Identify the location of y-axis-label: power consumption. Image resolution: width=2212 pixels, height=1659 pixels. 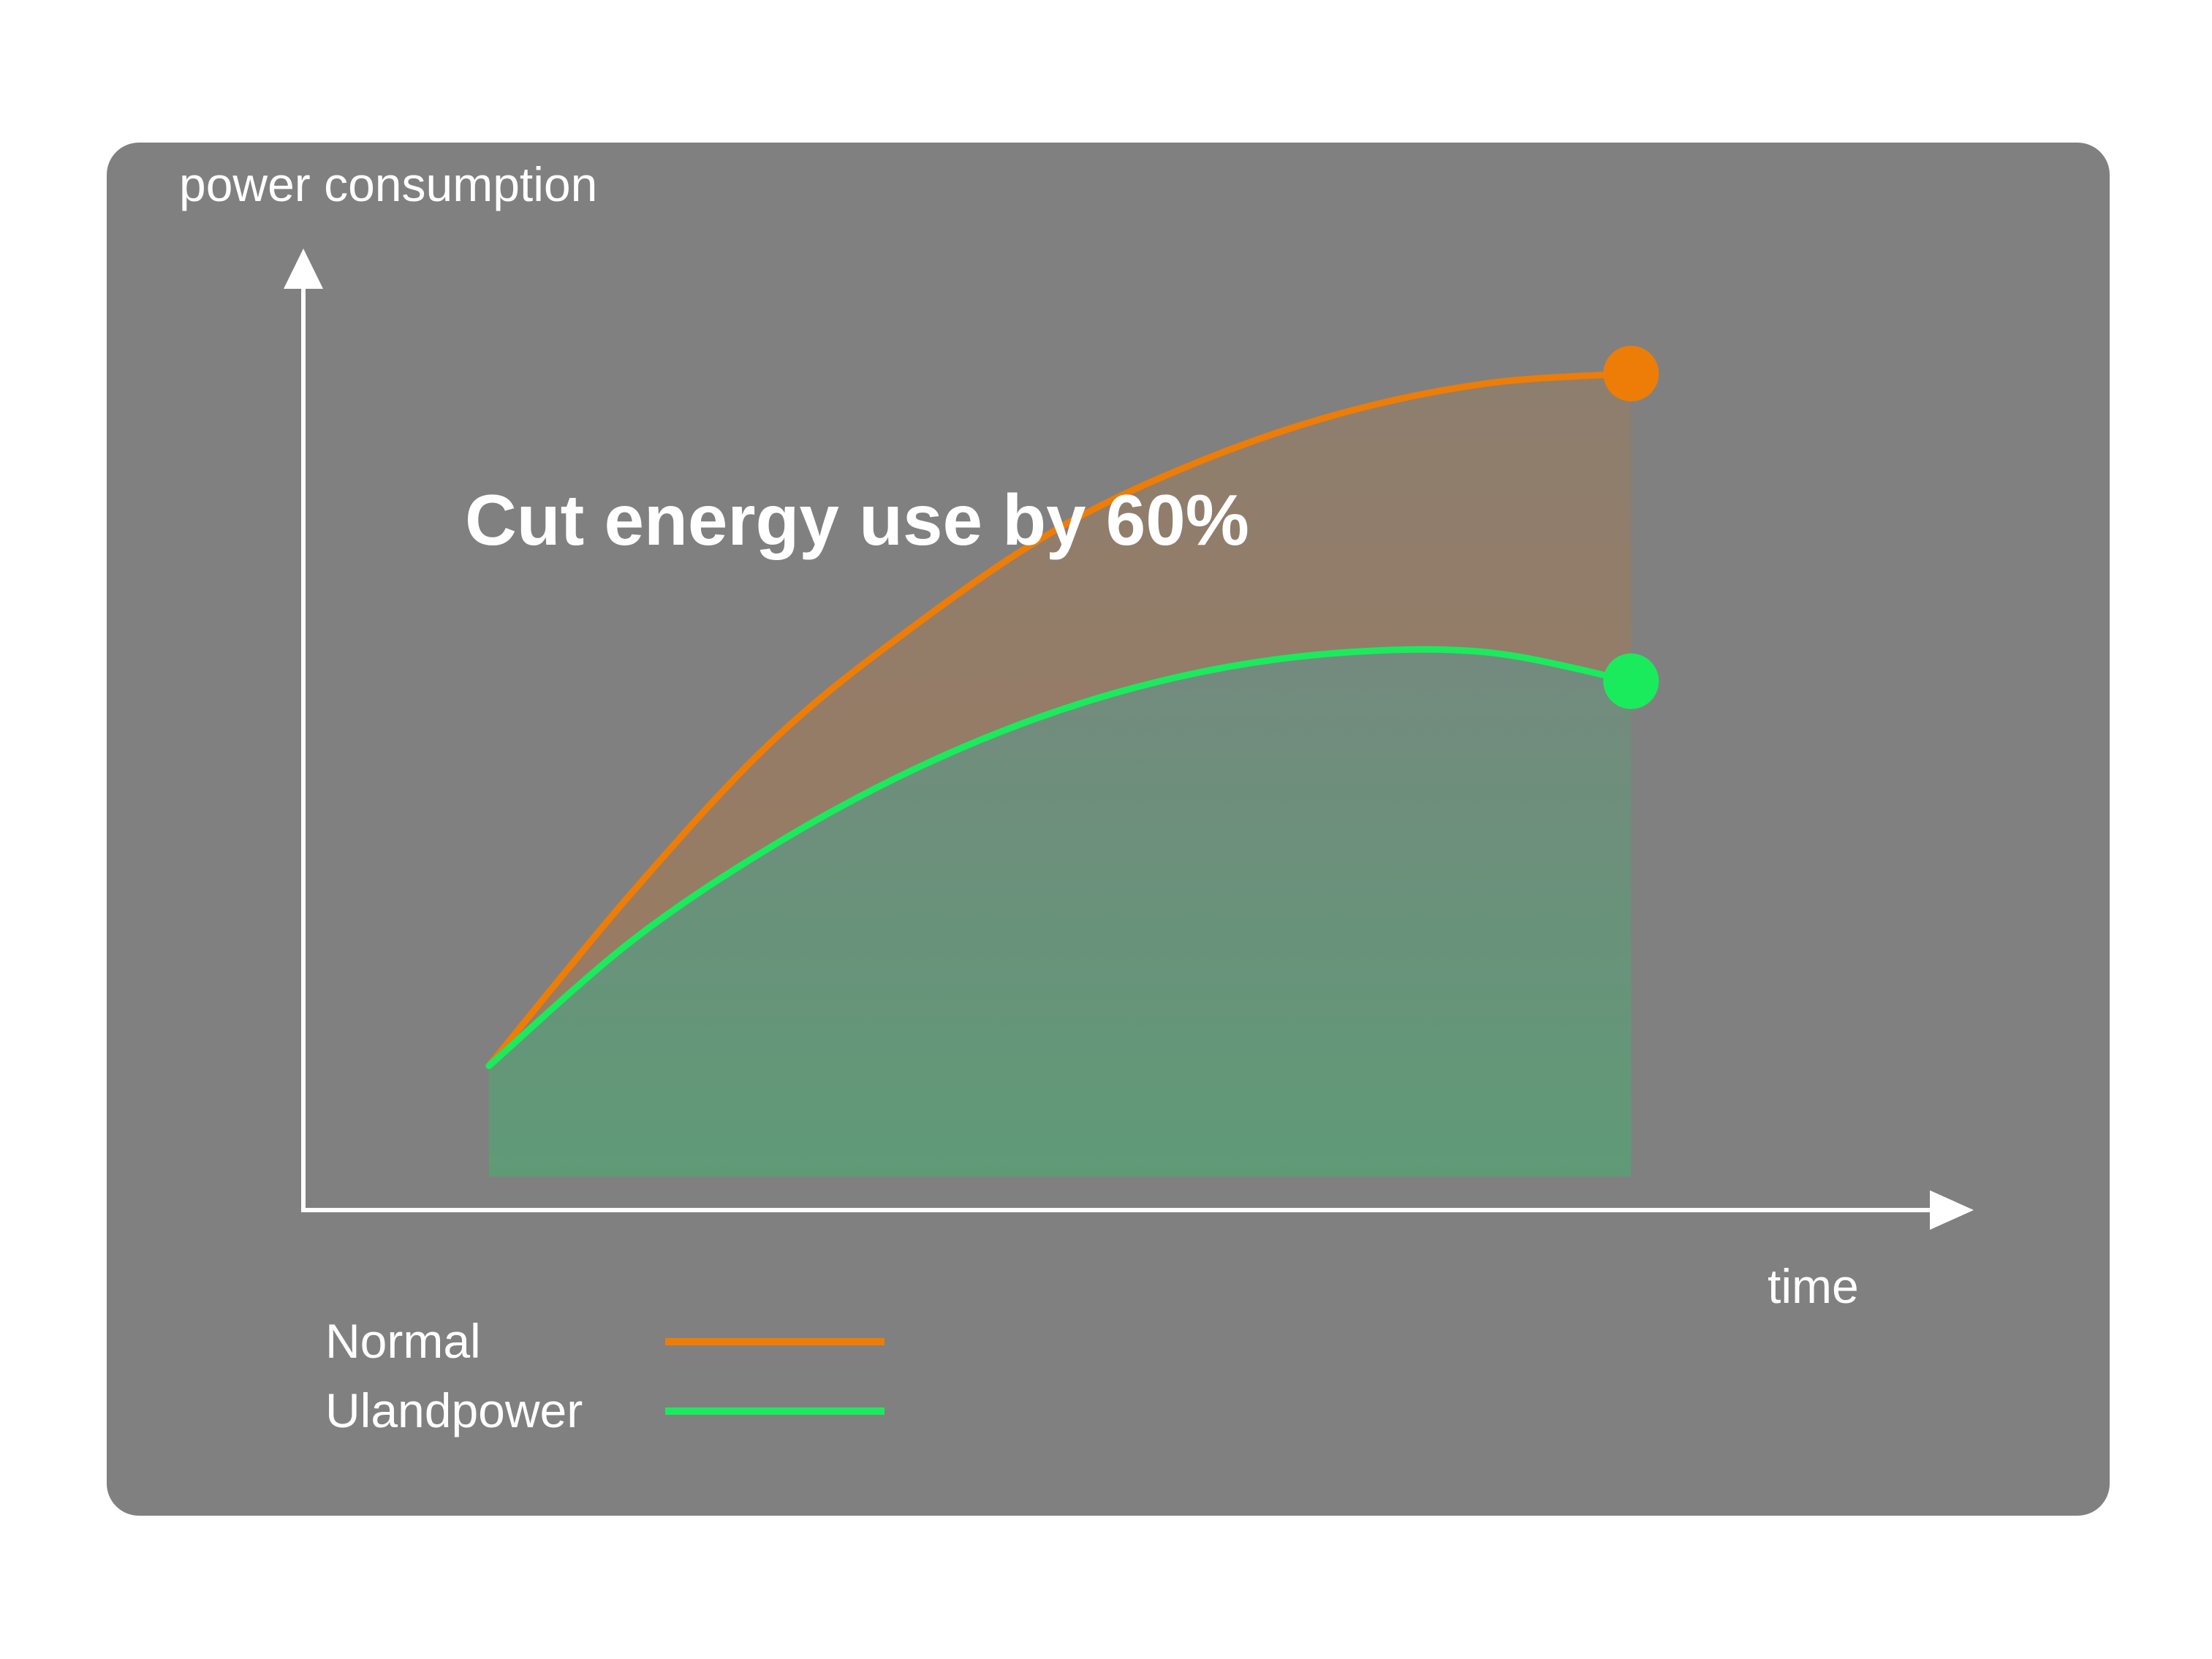
(388, 184).